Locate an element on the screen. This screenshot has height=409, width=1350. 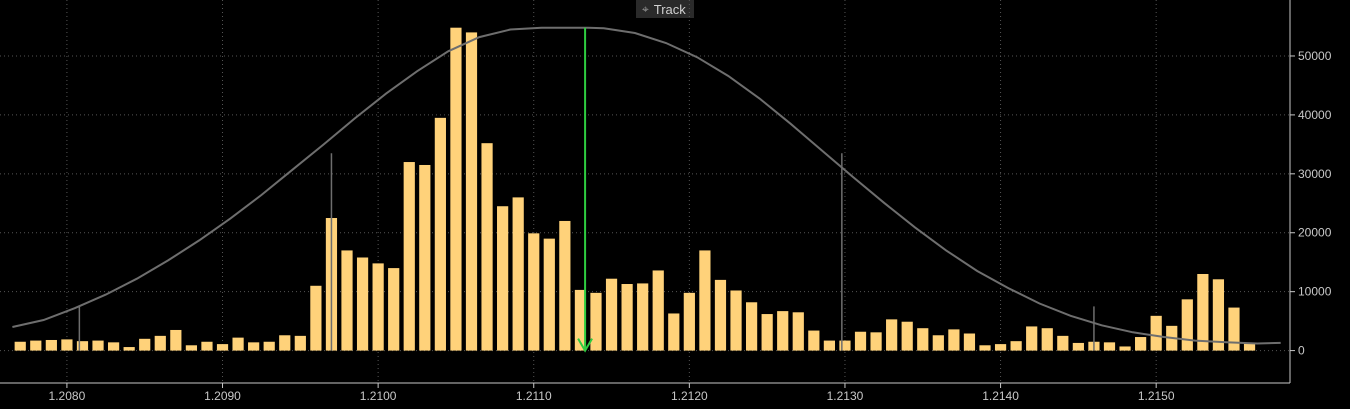
marker-arrowhead is located at coordinates (585, 345).